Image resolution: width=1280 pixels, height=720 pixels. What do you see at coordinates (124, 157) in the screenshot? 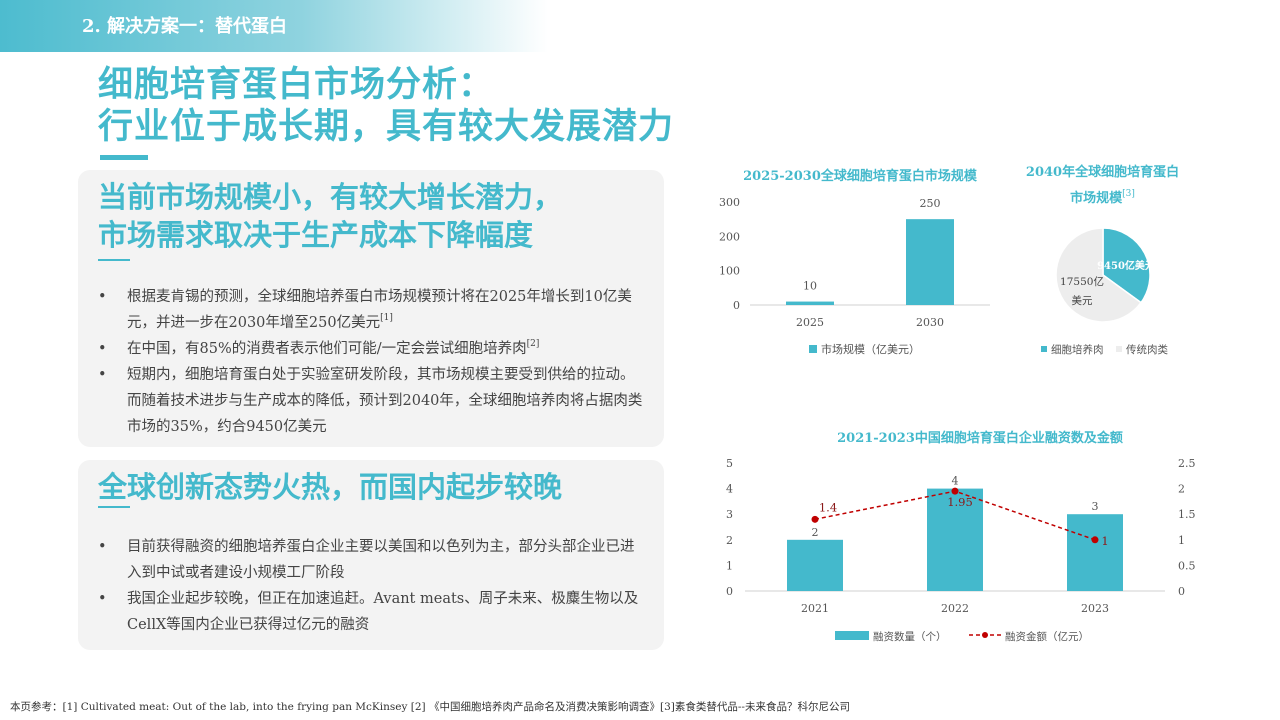
I see `title-accent-bar` at bounding box center [124, 157].